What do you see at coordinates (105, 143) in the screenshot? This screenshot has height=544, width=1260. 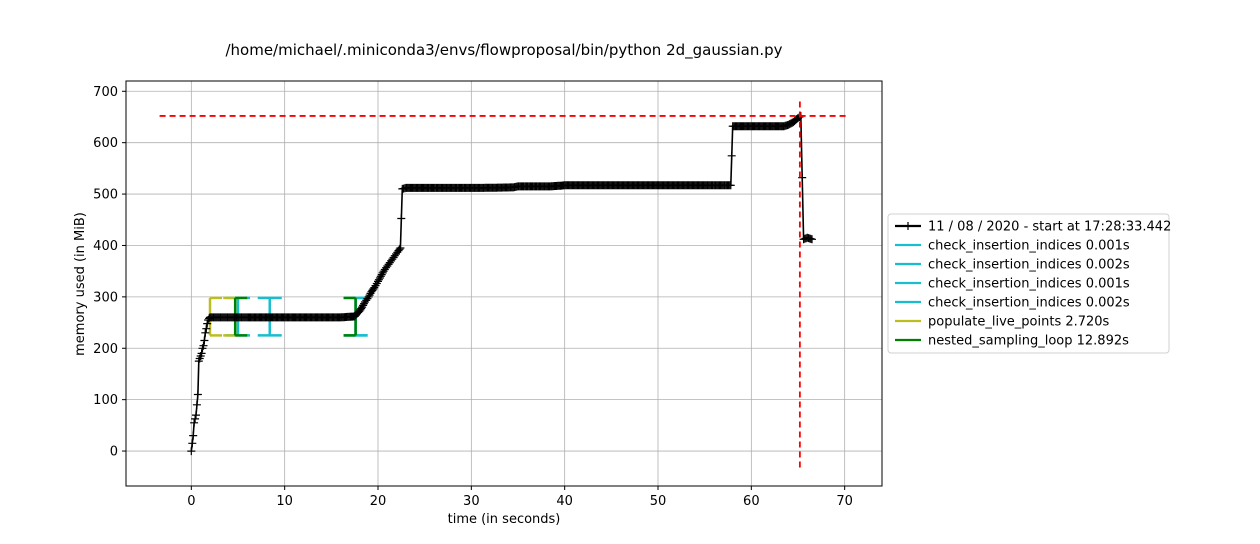 I see `y-tick-label: 600` at bounding box center [105, 143].